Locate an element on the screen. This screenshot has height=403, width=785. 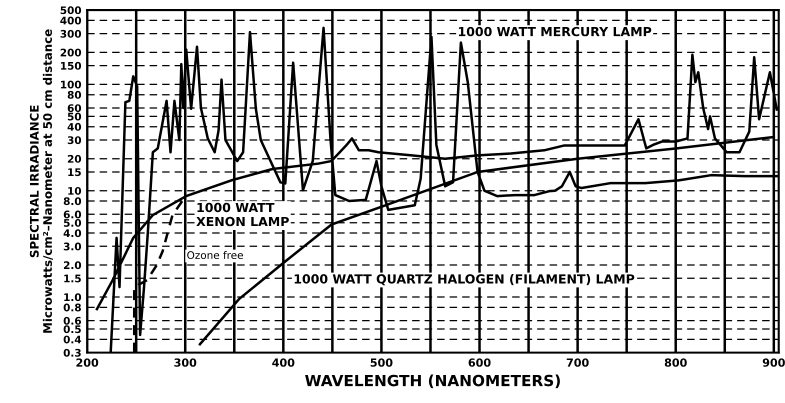
y-tick-label: 3.0 is located at coordinates (73, 246).